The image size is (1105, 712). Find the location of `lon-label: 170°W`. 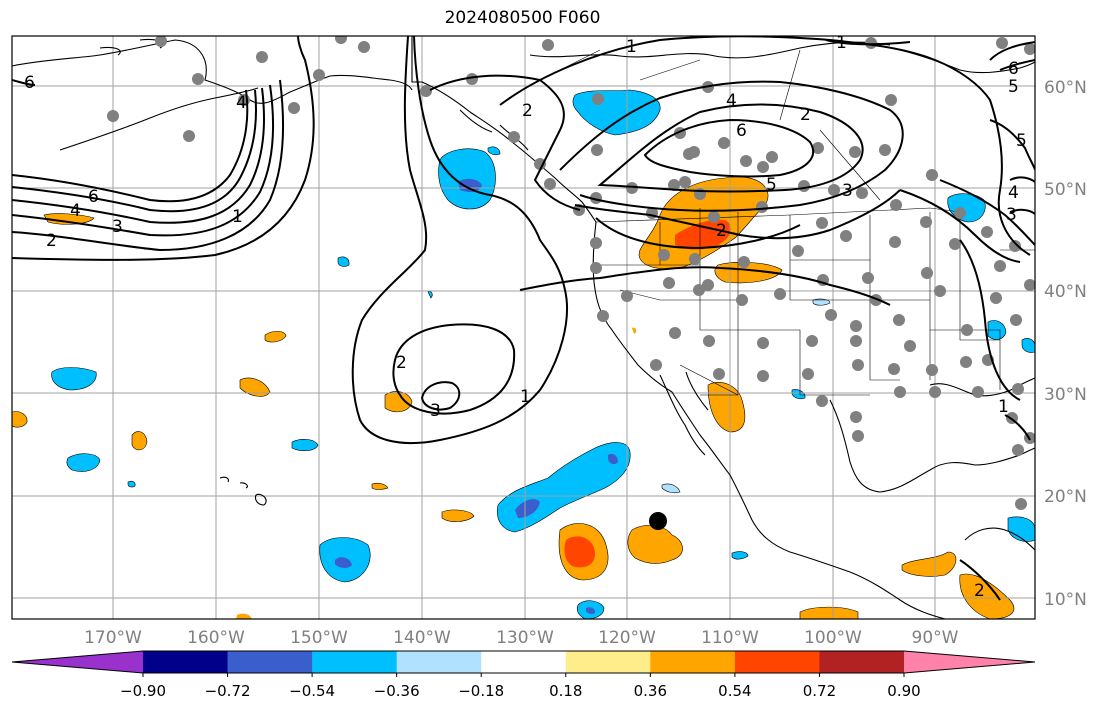

lon-label: 170°W is located at coordinates (113, 638).